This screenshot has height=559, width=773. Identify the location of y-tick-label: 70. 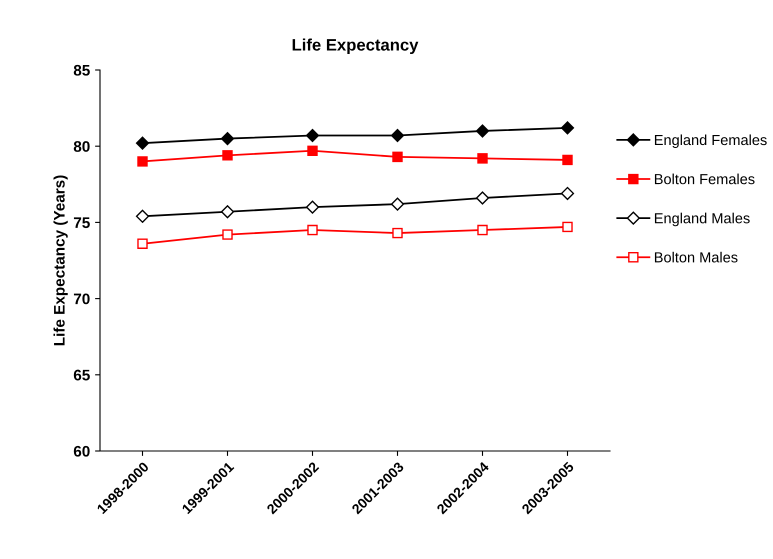
(82, 298).